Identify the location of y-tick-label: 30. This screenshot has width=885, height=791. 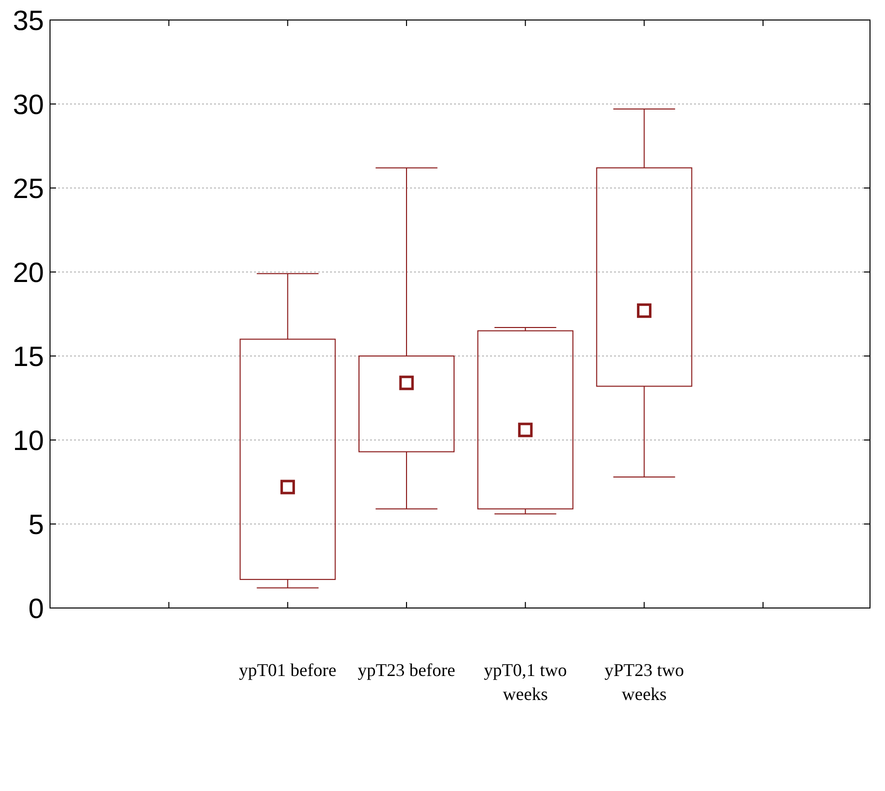
(28, 104).